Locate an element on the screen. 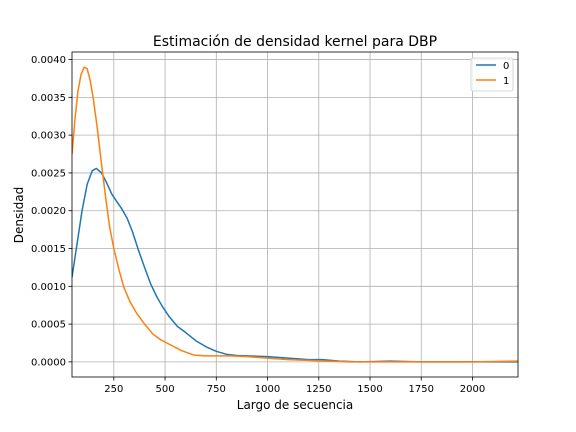  x-axis-label: Largo de secuencia is located at coordinates (295, 405).